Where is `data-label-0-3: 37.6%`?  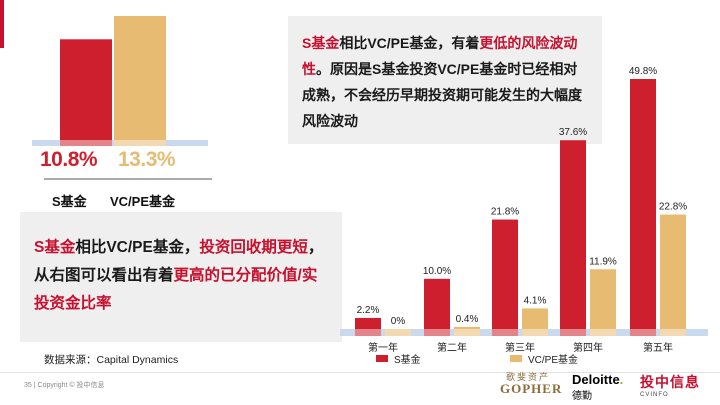
data-label-0-3: 37.6% is located at coordinates (573, 132).